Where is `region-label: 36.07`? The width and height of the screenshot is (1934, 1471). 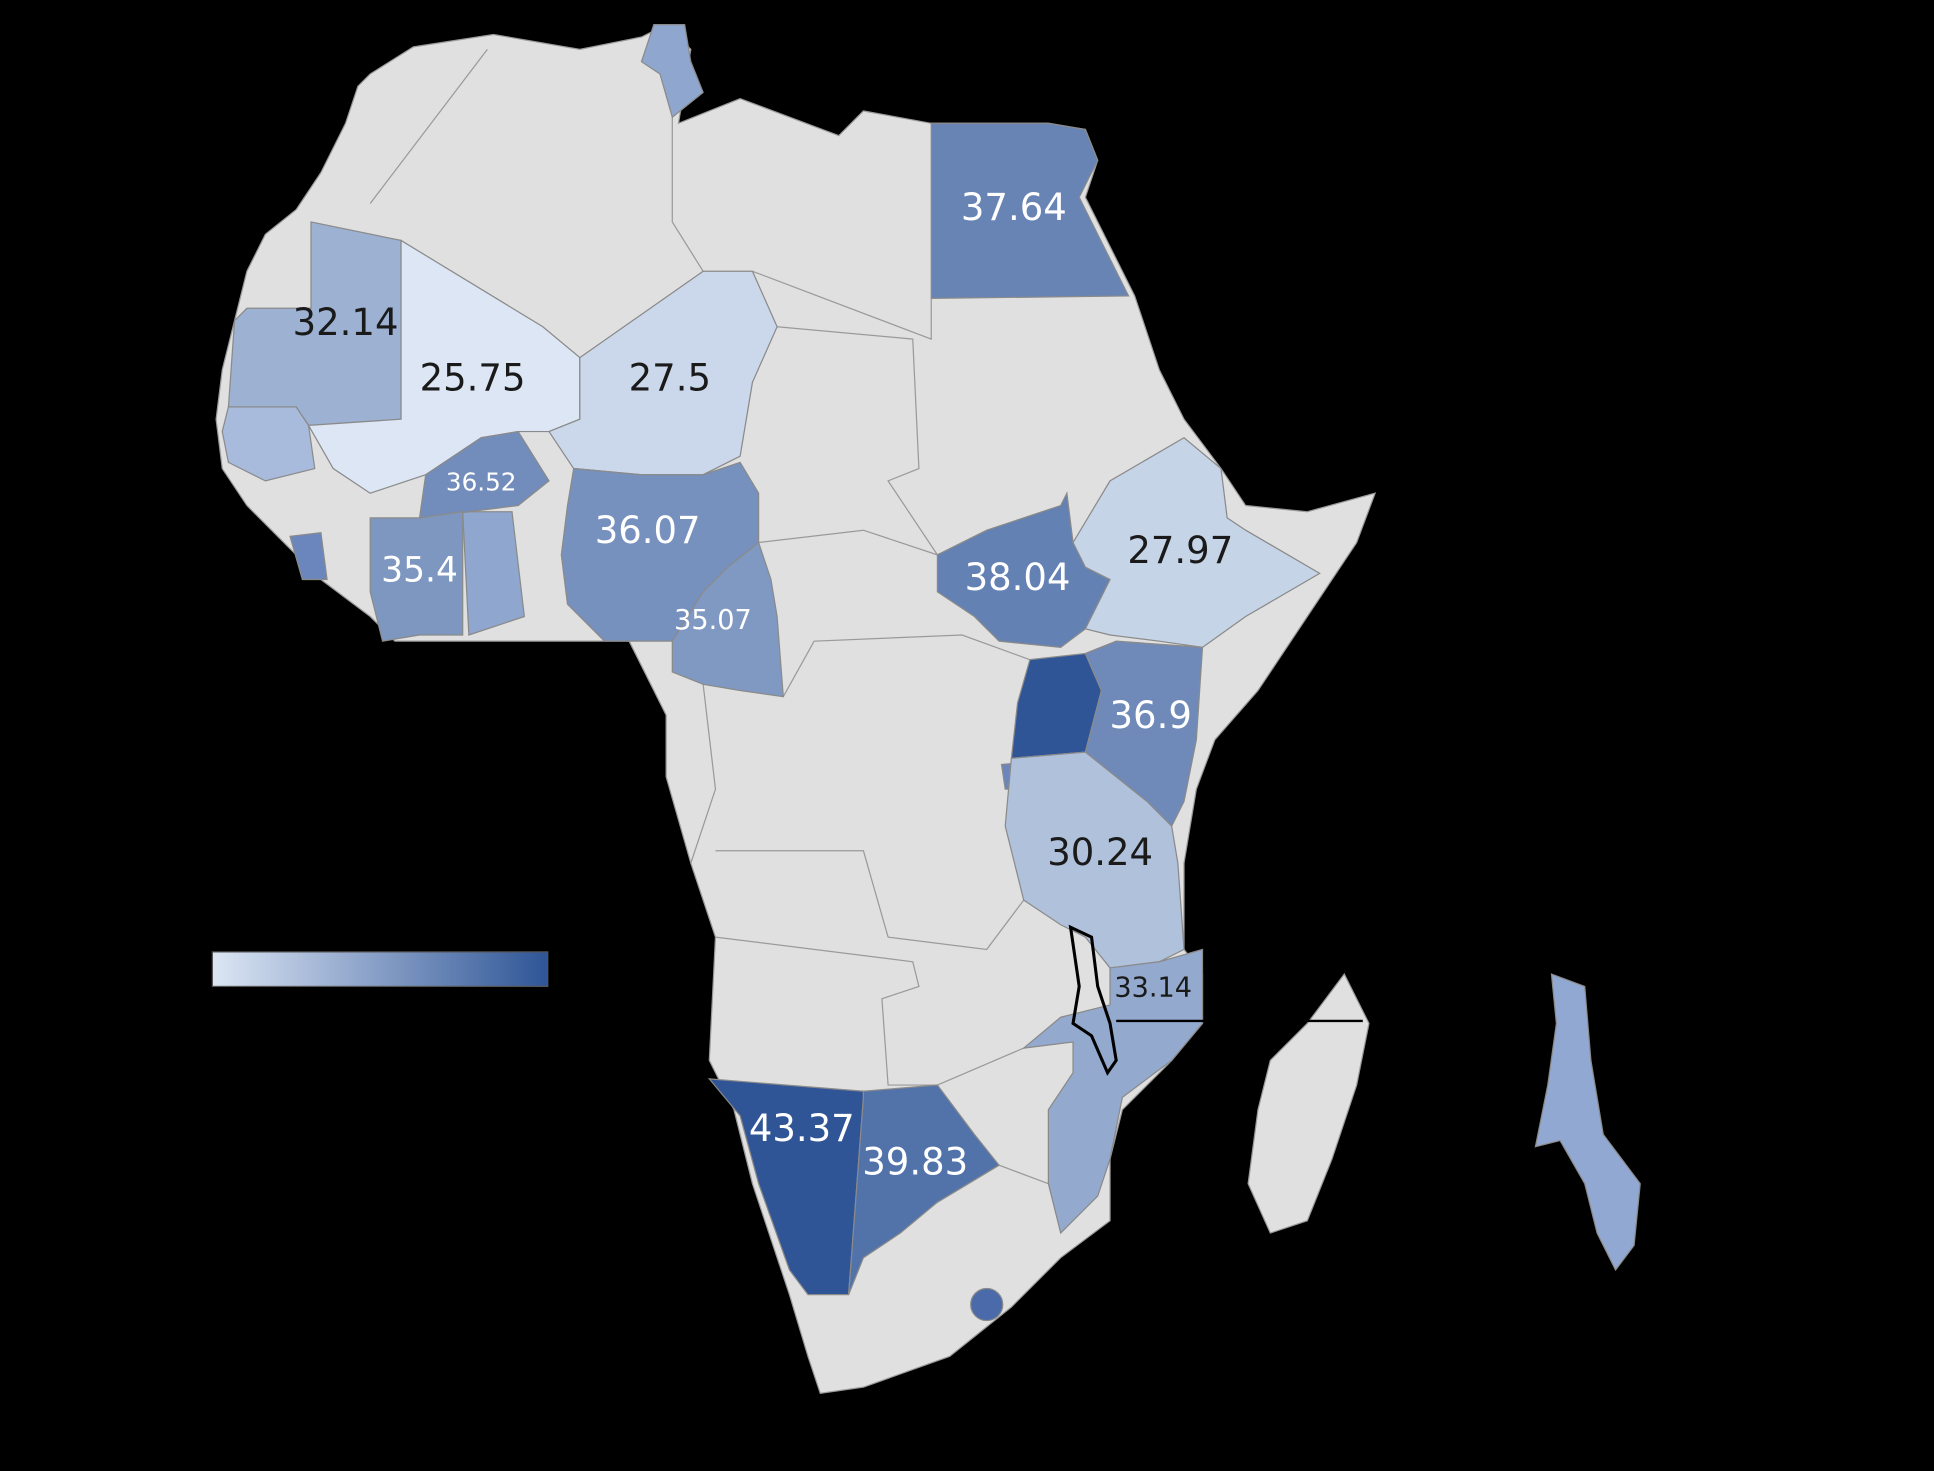 region-label: 36.07 is located at coordinates (648, 530).